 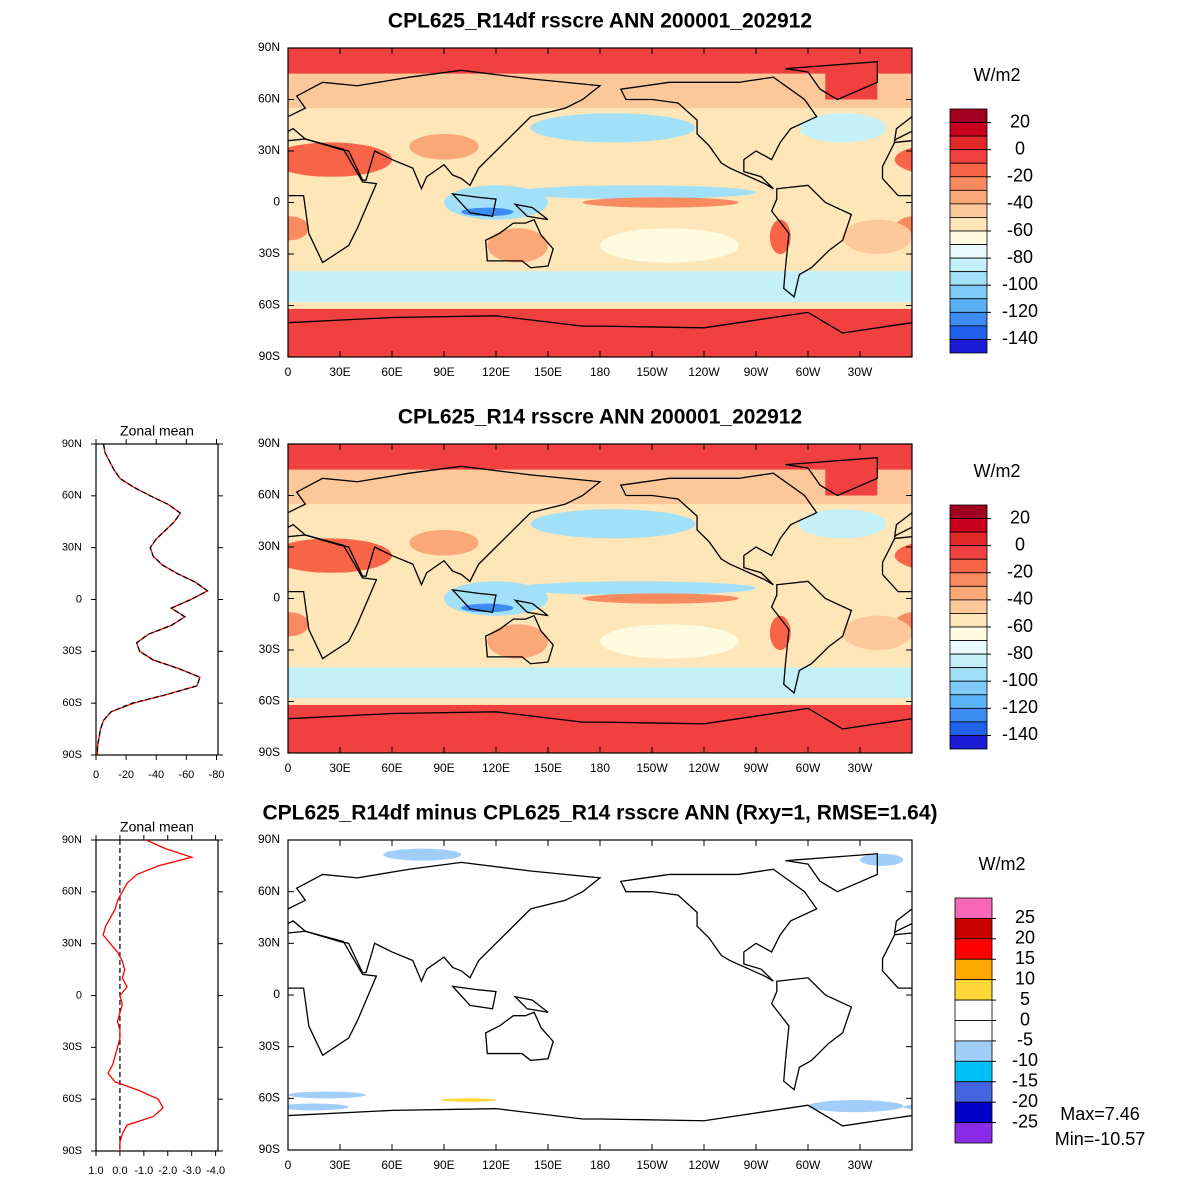 What do you see at coordinates (157, 599) in the screenshot?
I see `profile-frame` at bounding box center [157, 599].